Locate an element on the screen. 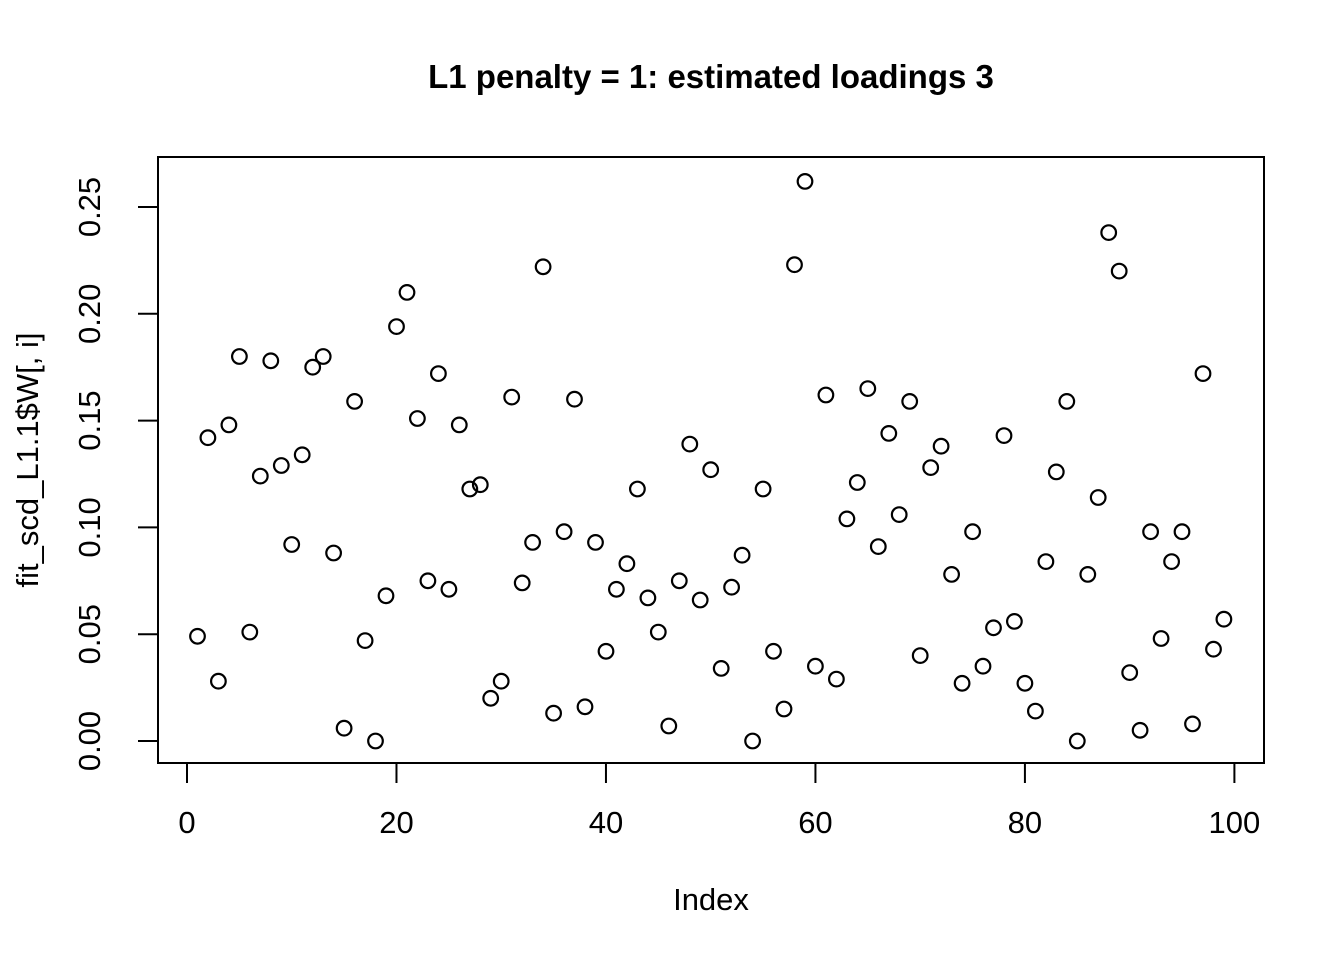 This screenshot has width=1344, height=960. y-tick-label: 0.00 is located at coordinates (89, 741).